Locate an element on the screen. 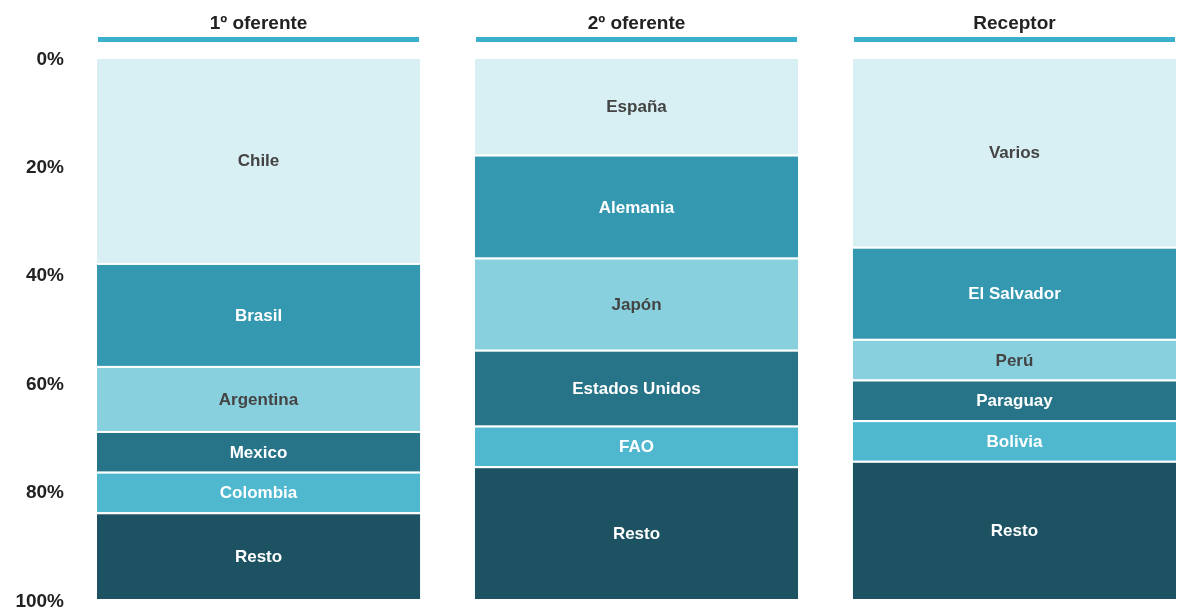 The height and width of the screenshot is (612, 1177). x-tick-label: 1º oferente is located at coordinates (258, 22).